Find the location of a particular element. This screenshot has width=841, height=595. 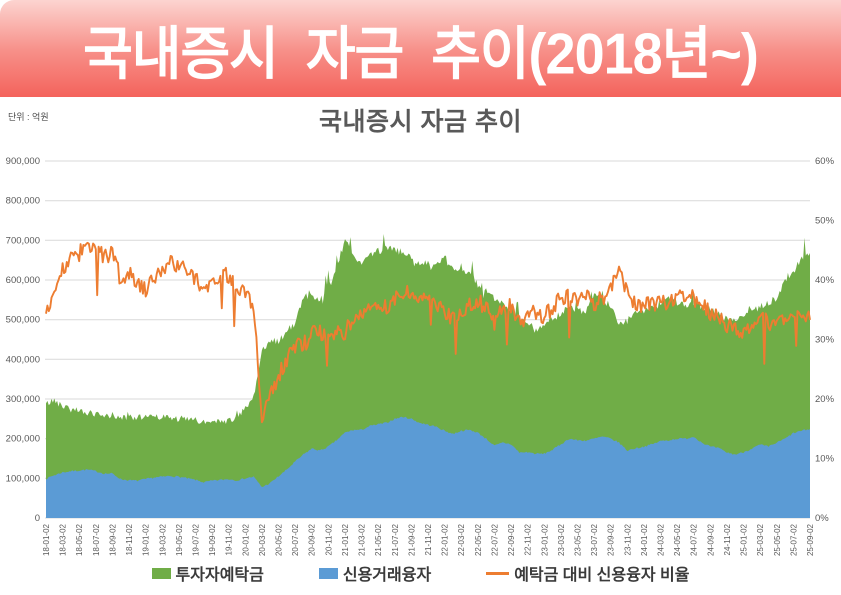

svg-text: 100,000 is located at coordinates (23, 478).